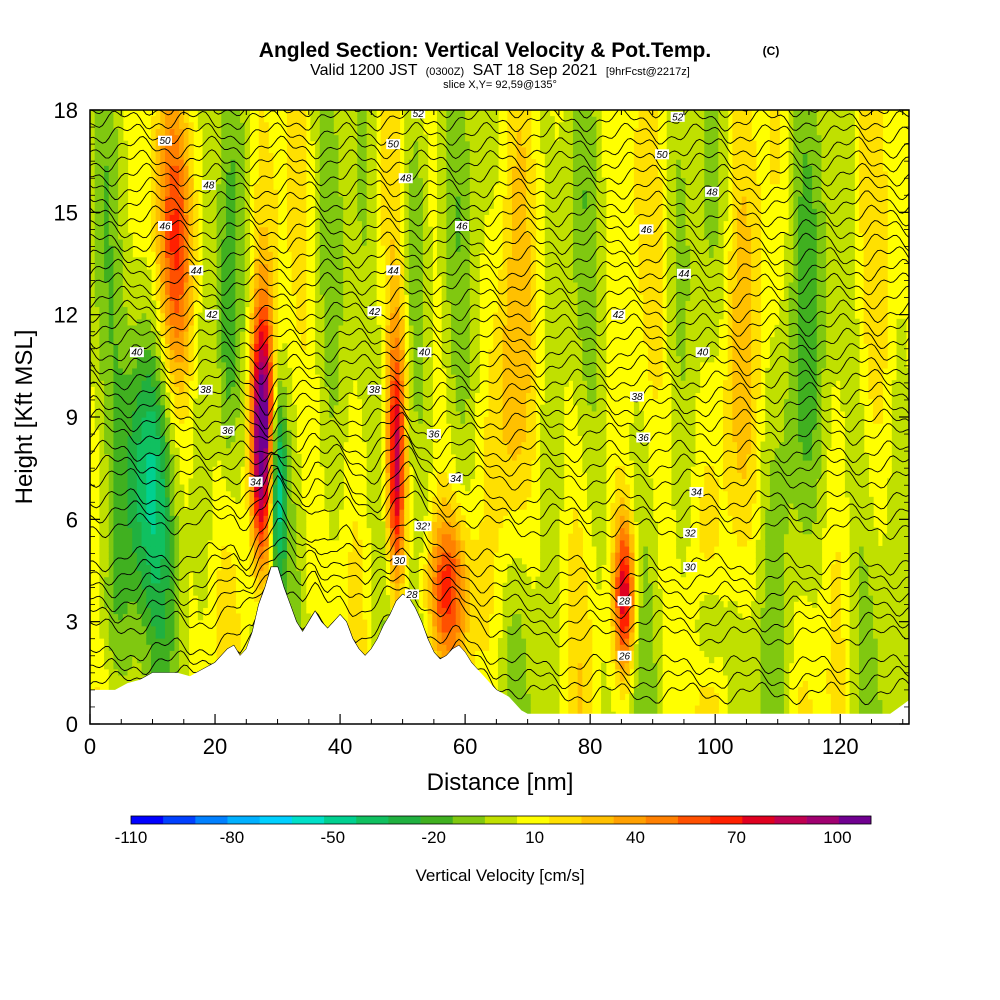 The width and height of the screenshot is (1000, 1000). I want to click on copyright-mark: (C), so click(771, 51).